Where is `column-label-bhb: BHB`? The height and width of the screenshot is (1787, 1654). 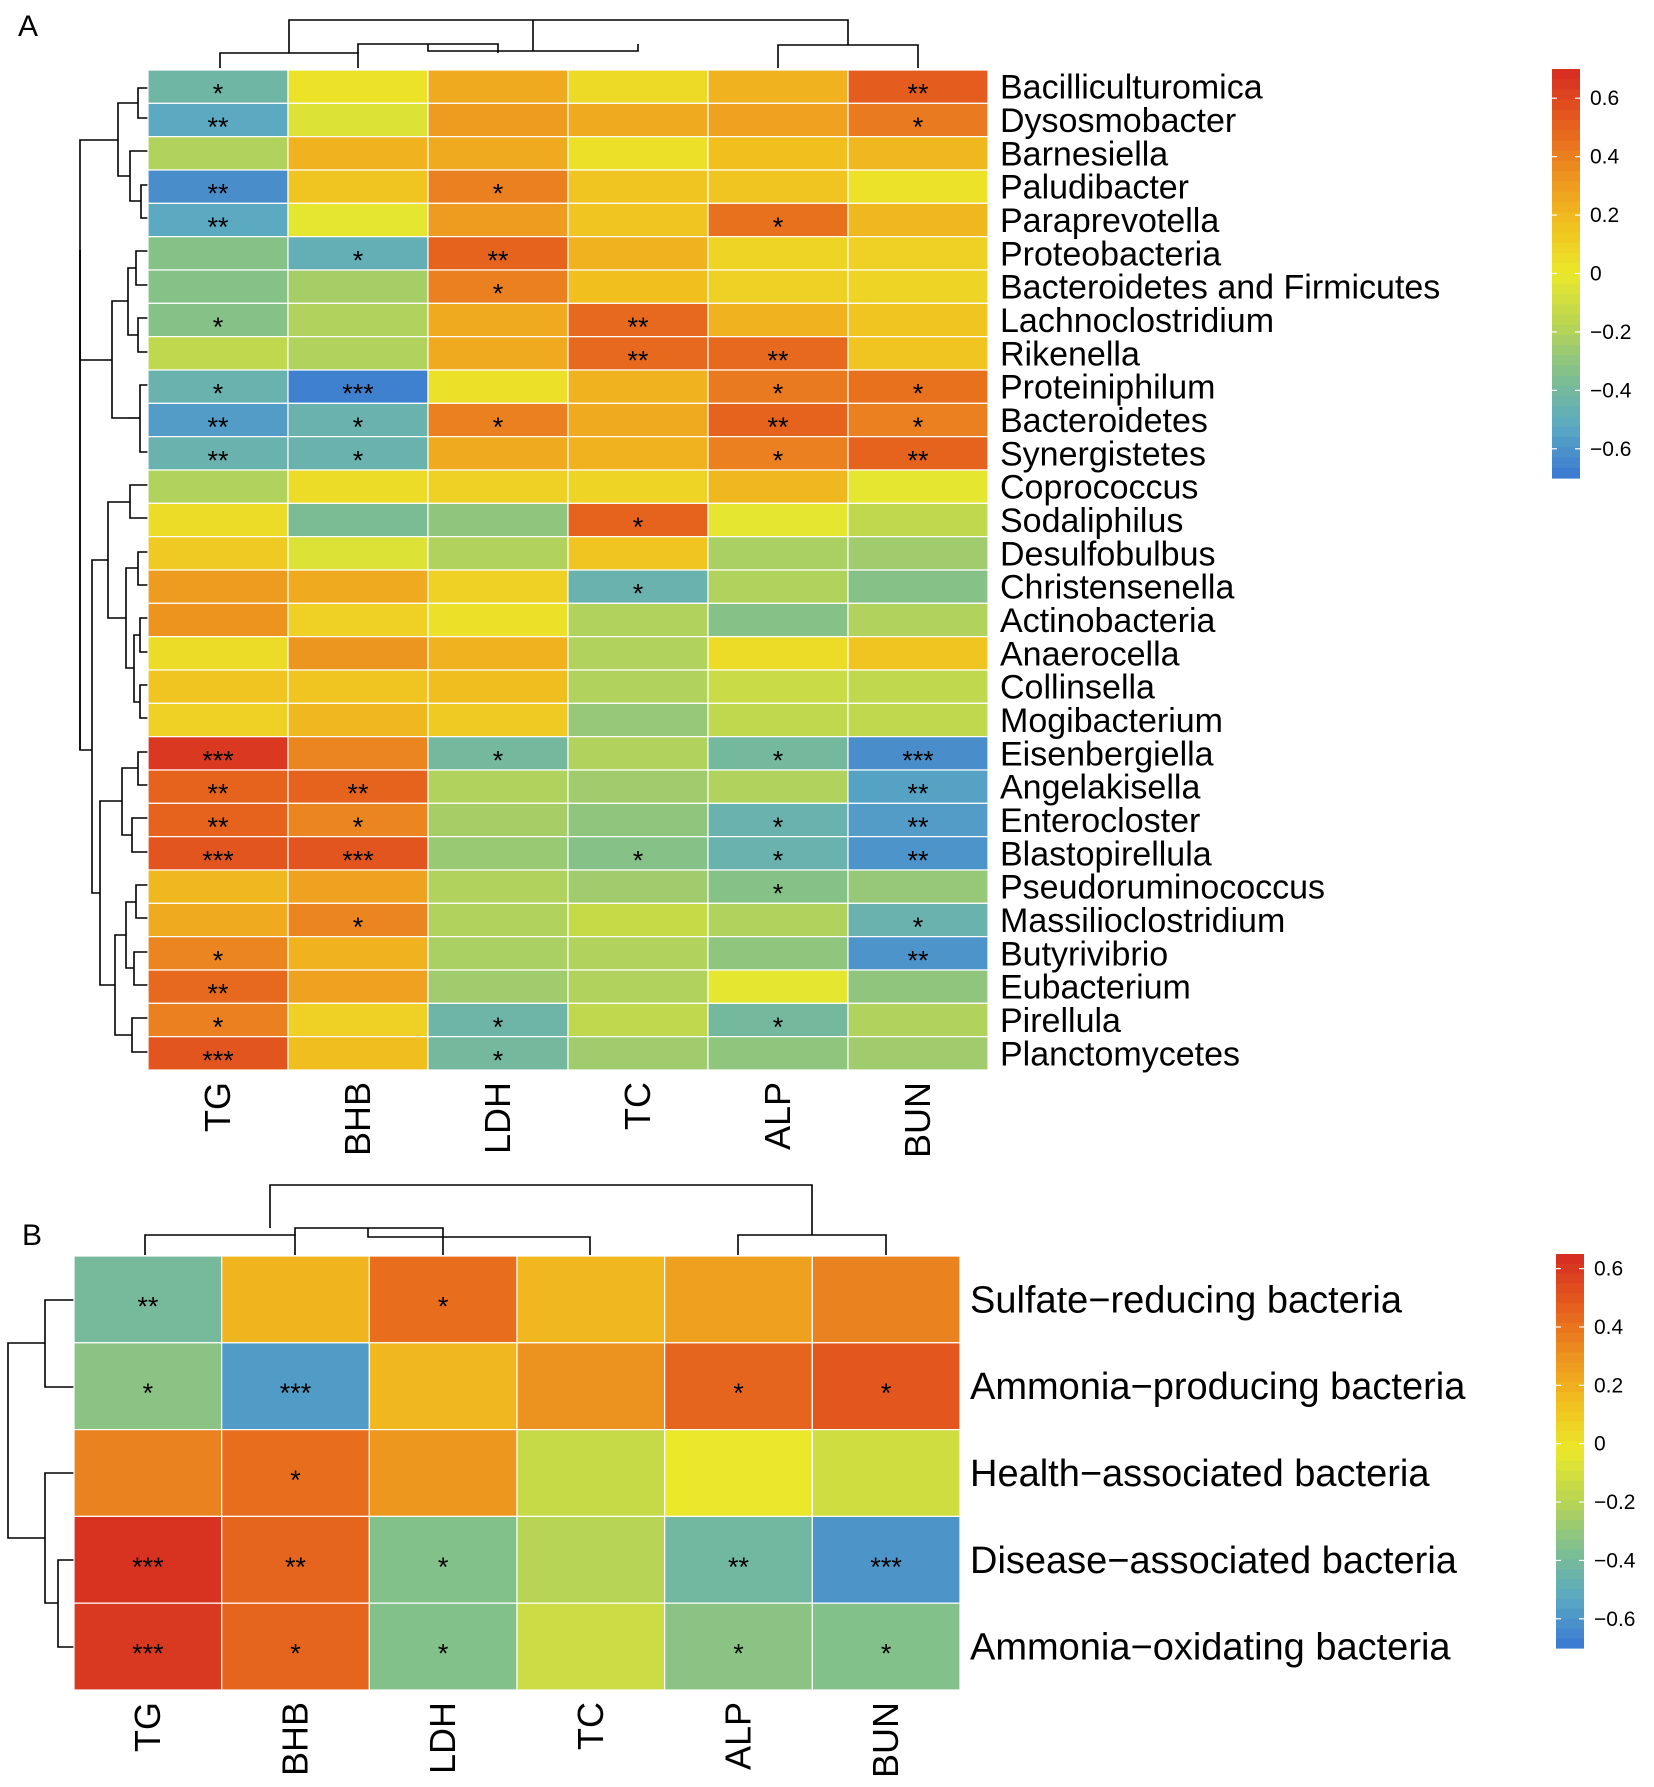
column-label-bhb: BHB is located at coordinates (357, 1119).